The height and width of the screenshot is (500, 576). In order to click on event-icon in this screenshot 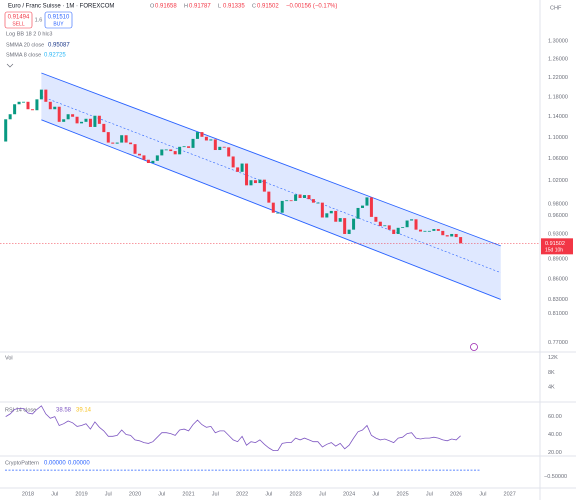, I will do `click(474, 347)`.